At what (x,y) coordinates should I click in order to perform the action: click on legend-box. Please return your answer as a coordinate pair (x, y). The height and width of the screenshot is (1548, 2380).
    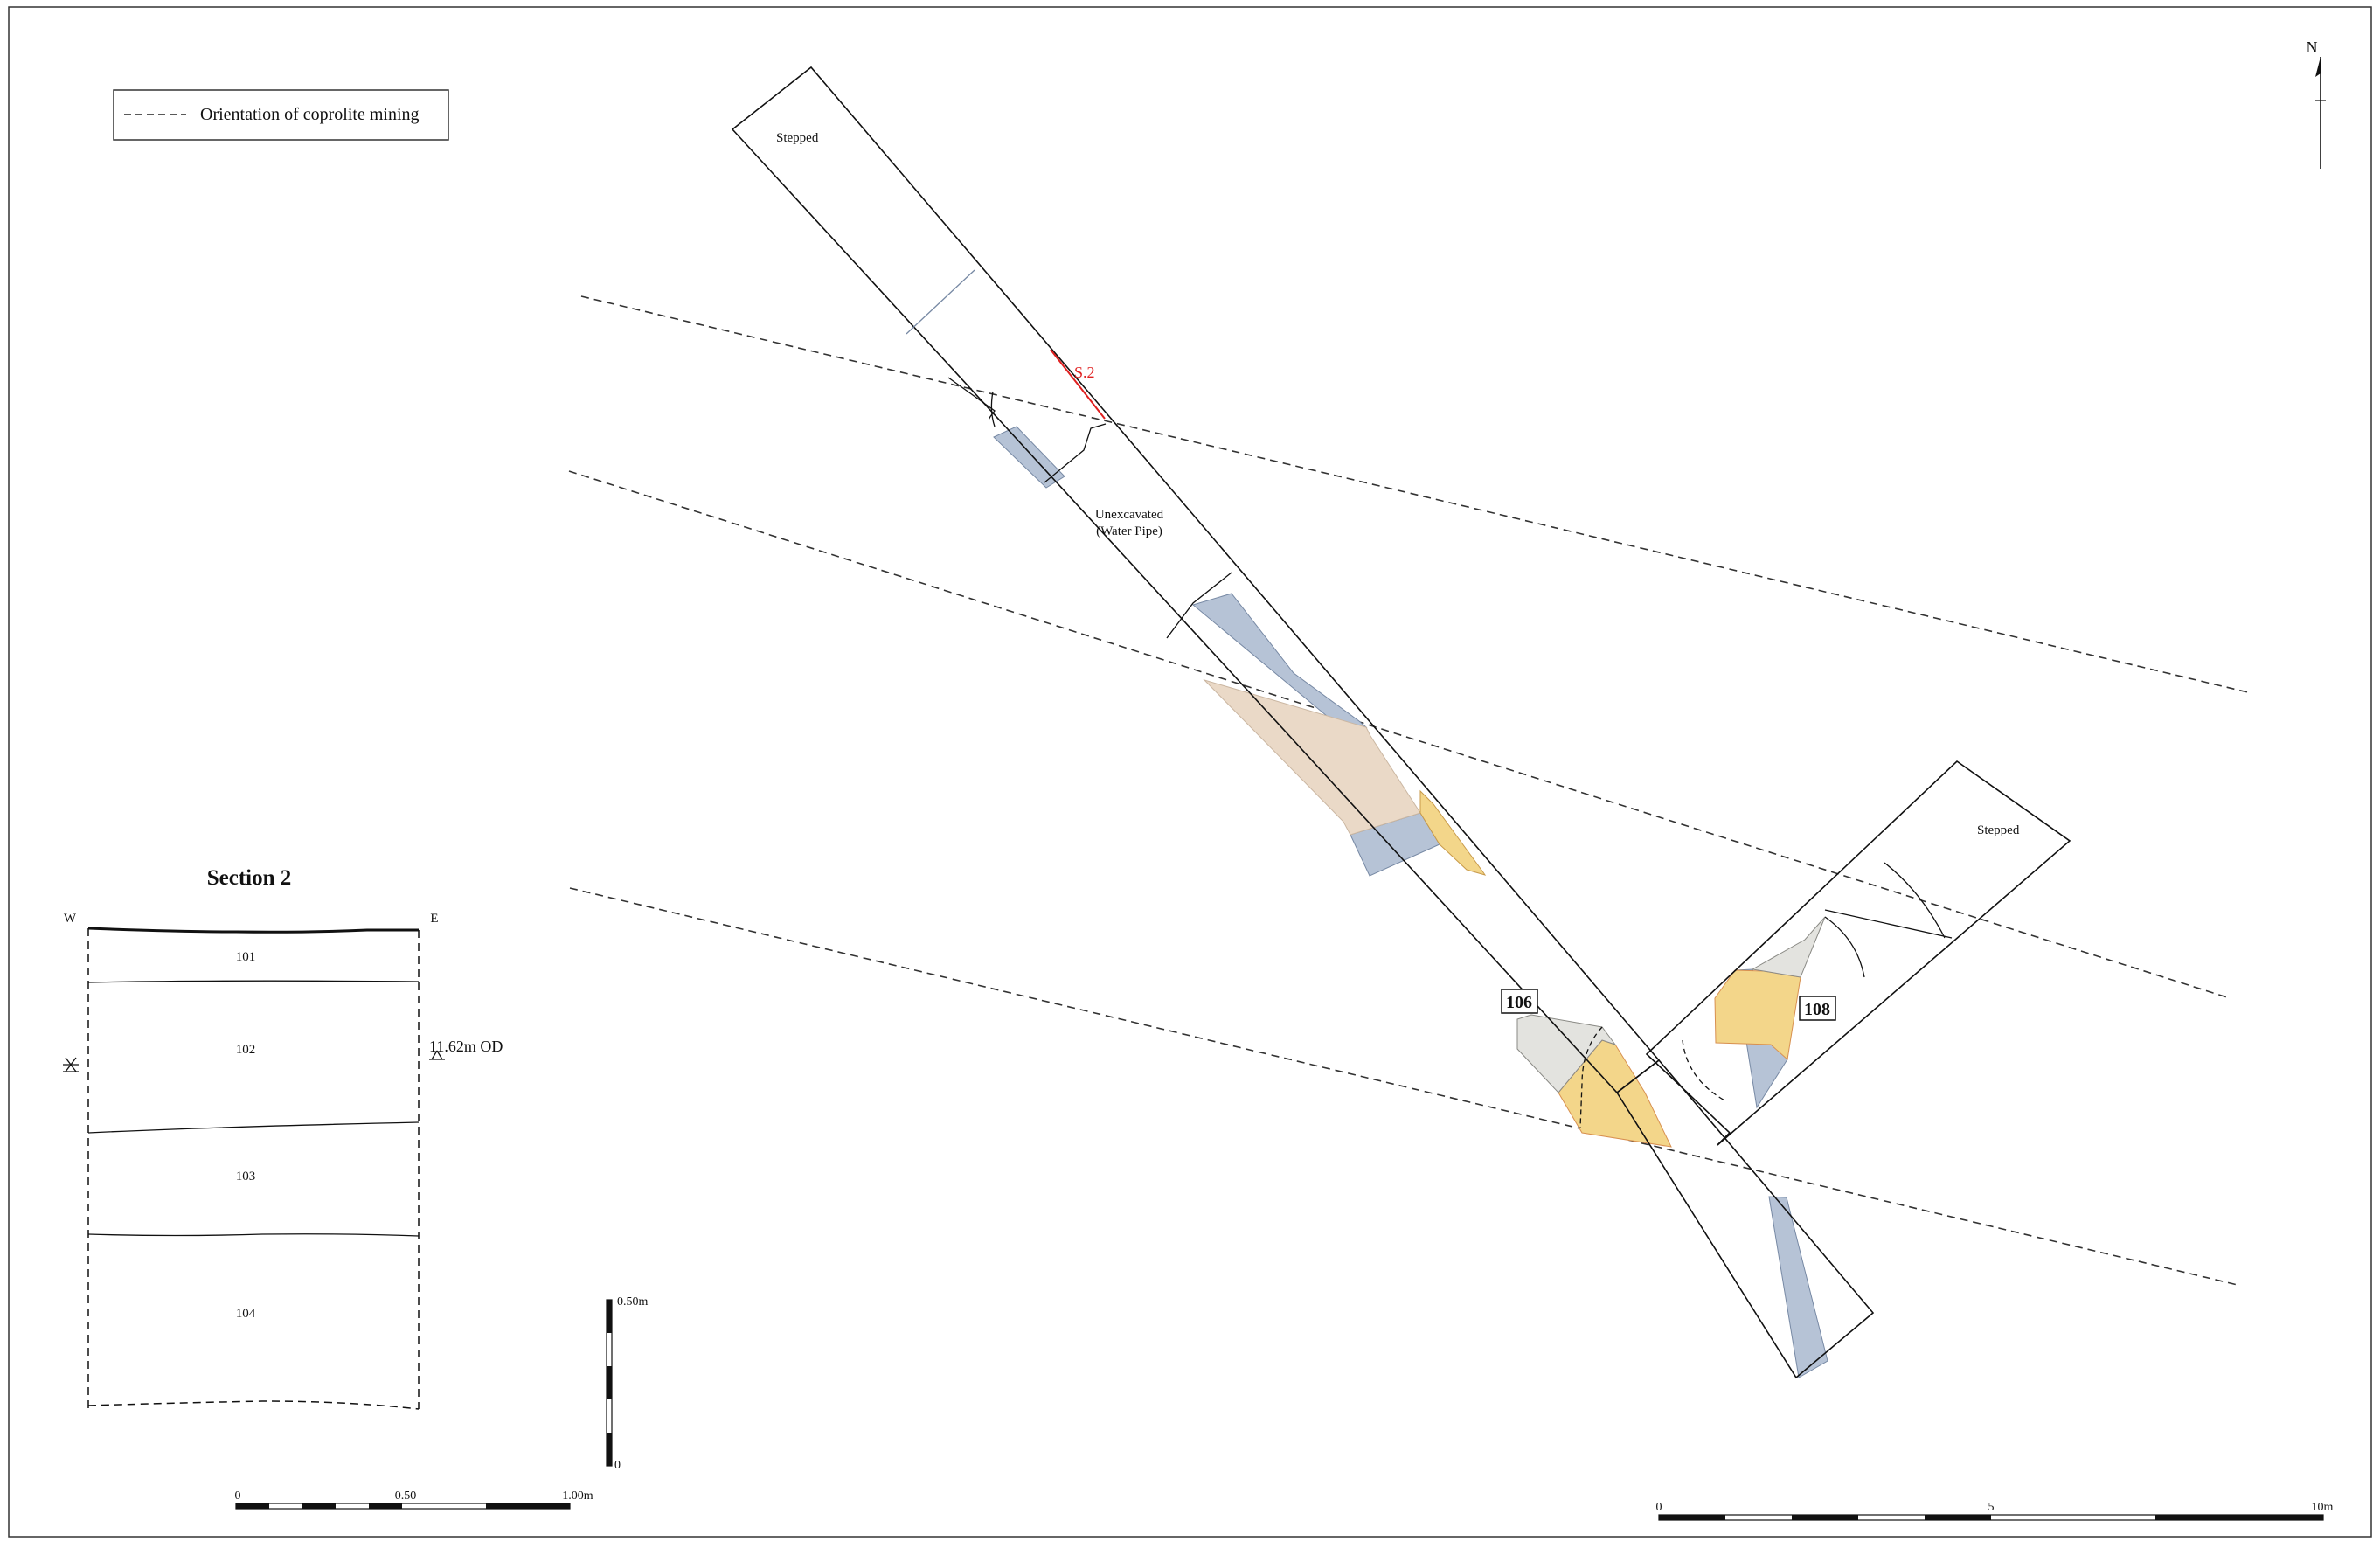
    Looking at the image, I should click on (281, 115).